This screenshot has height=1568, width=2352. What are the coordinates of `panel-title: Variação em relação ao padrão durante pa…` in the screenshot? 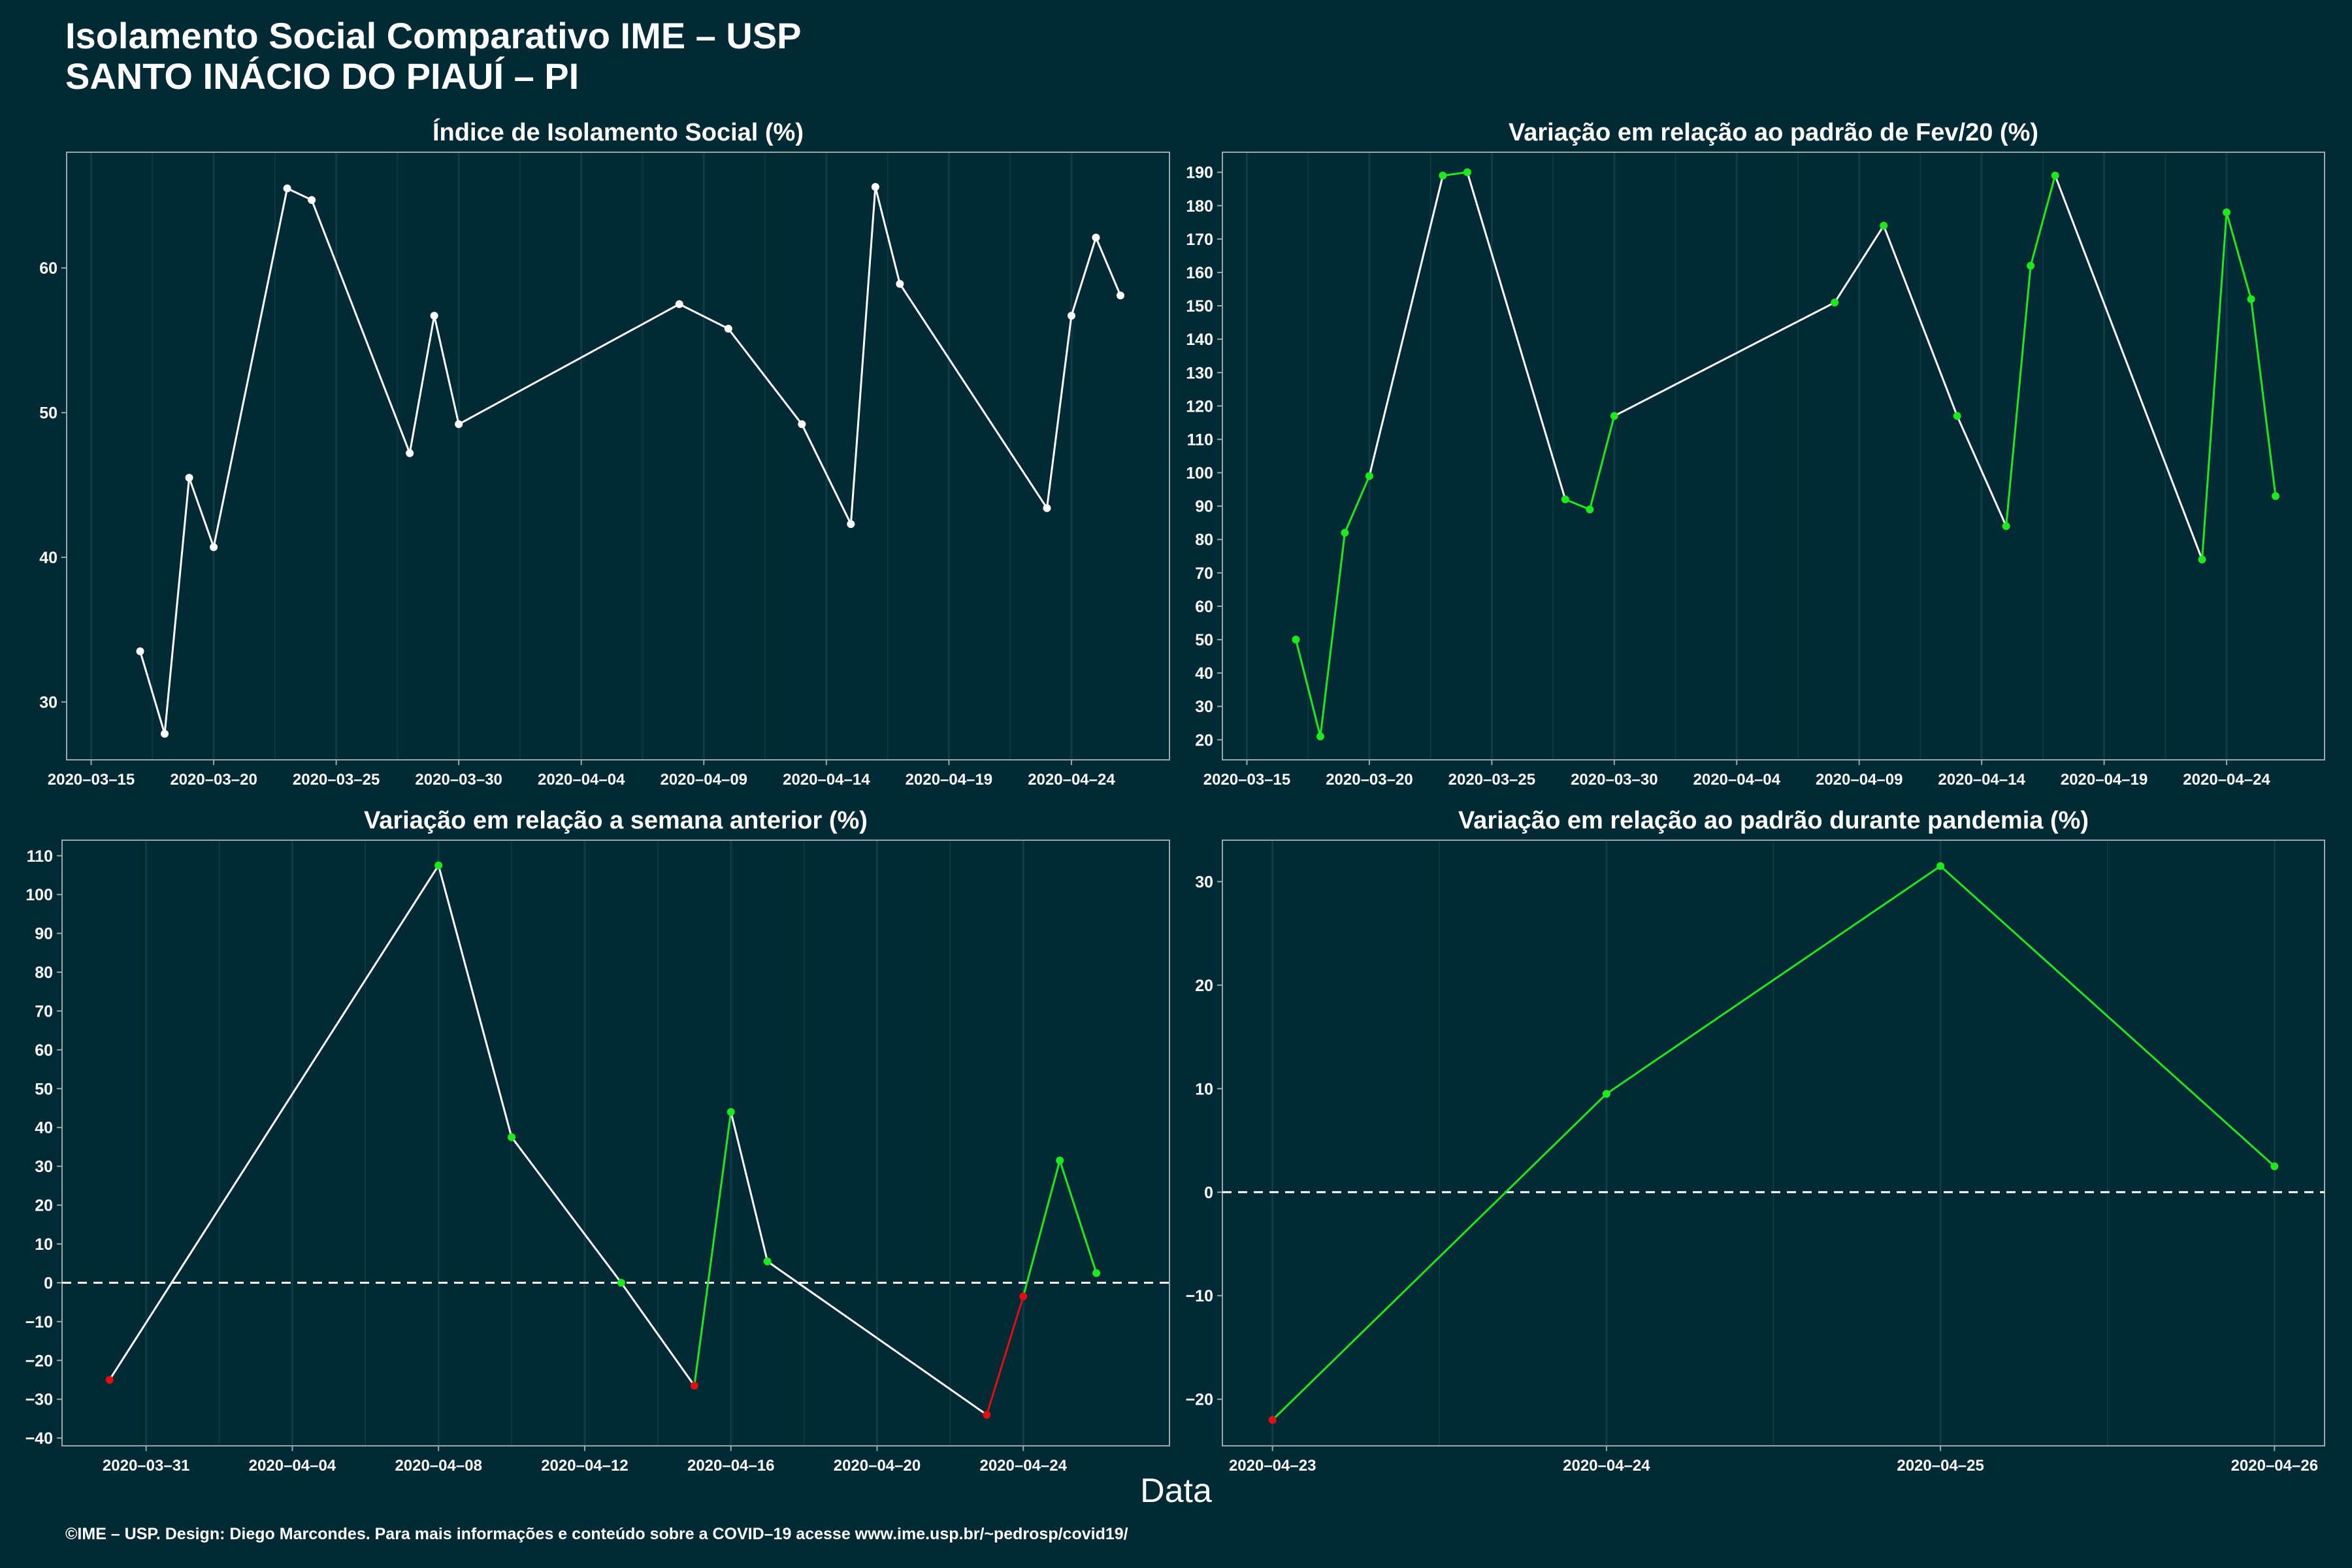 It's located at (1773, 820).